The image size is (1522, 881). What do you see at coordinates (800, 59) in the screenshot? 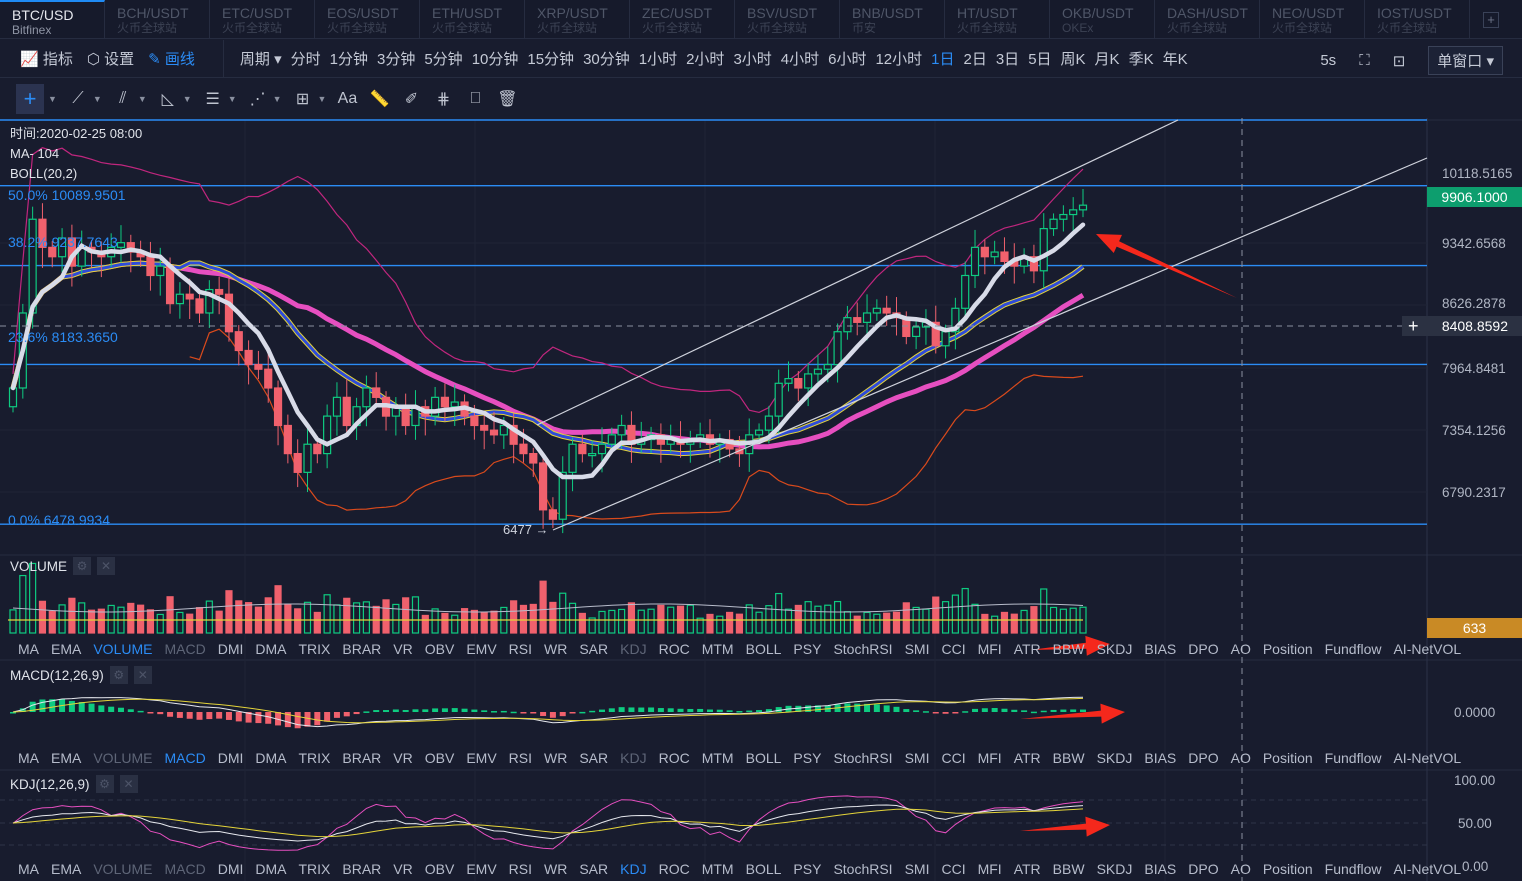
I see `period-option: 4小时` at bounding box center [800, 59].